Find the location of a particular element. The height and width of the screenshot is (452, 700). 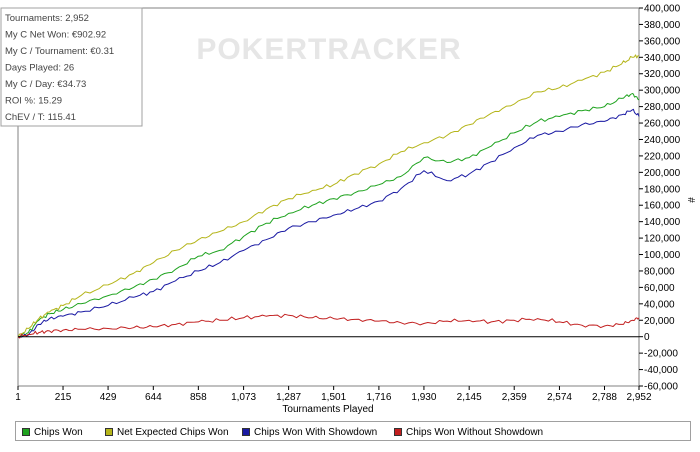

stats-line: Days Played: 26 is located at coordinates (39, 68).